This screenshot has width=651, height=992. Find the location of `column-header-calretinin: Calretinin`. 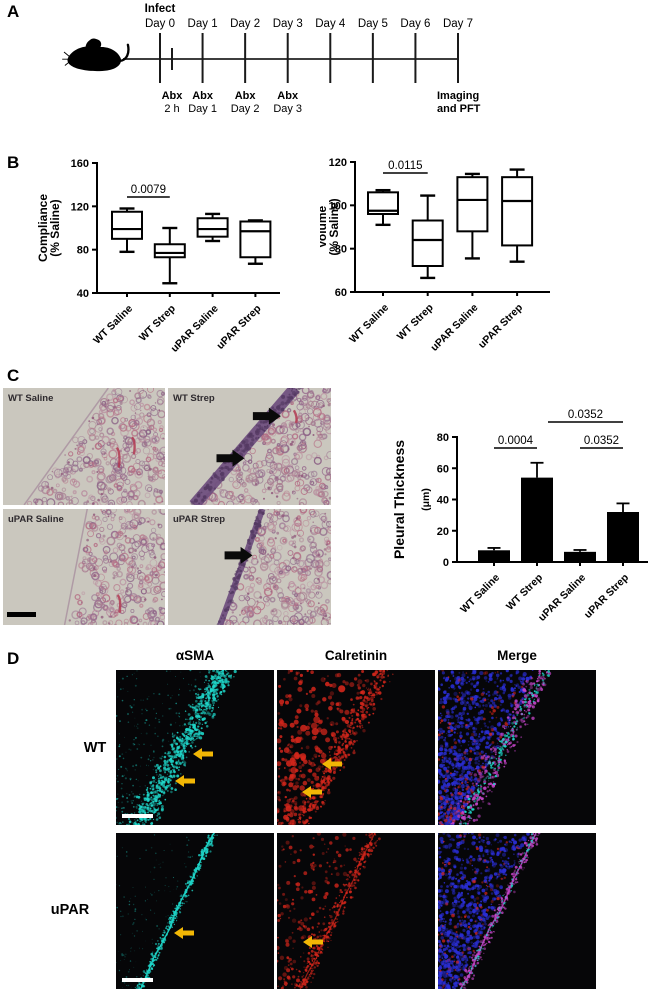

column-header-calretinin: Calretinin is located at coordinates (356, 655).